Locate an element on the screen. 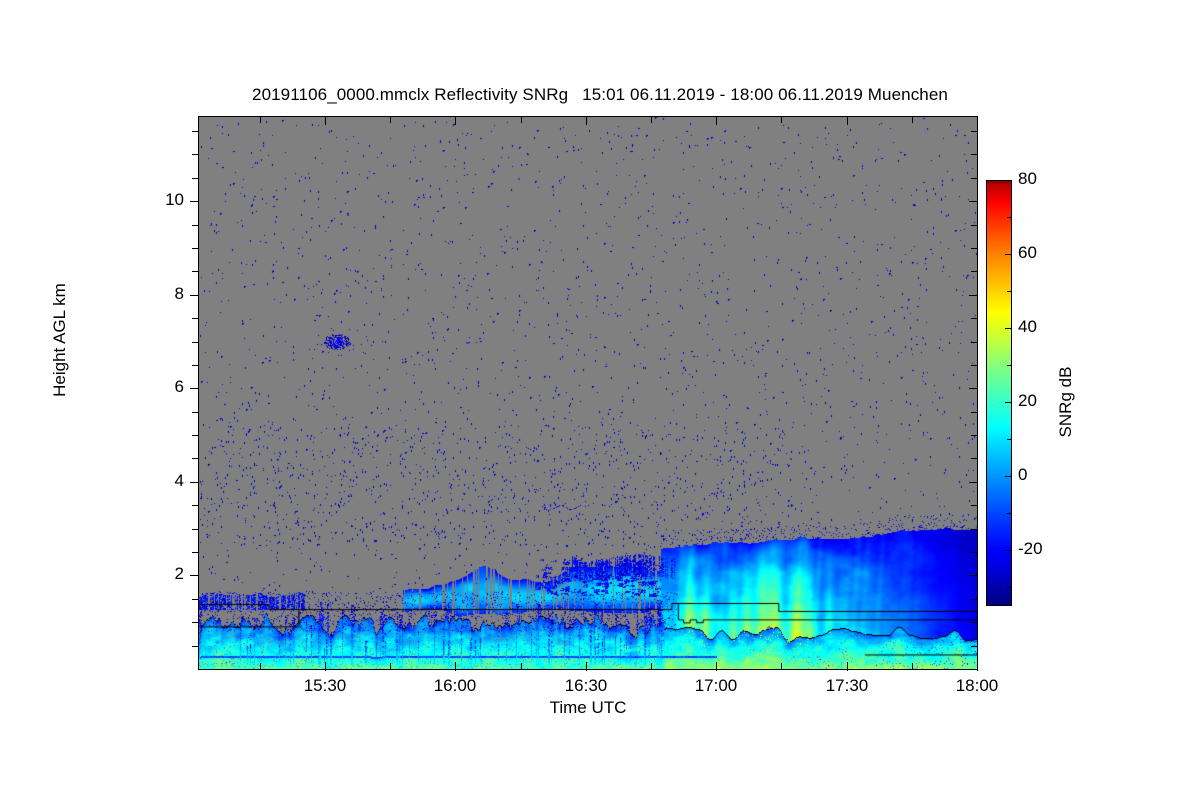  y-tick-label: 2 is located at coordinates (179, 573).